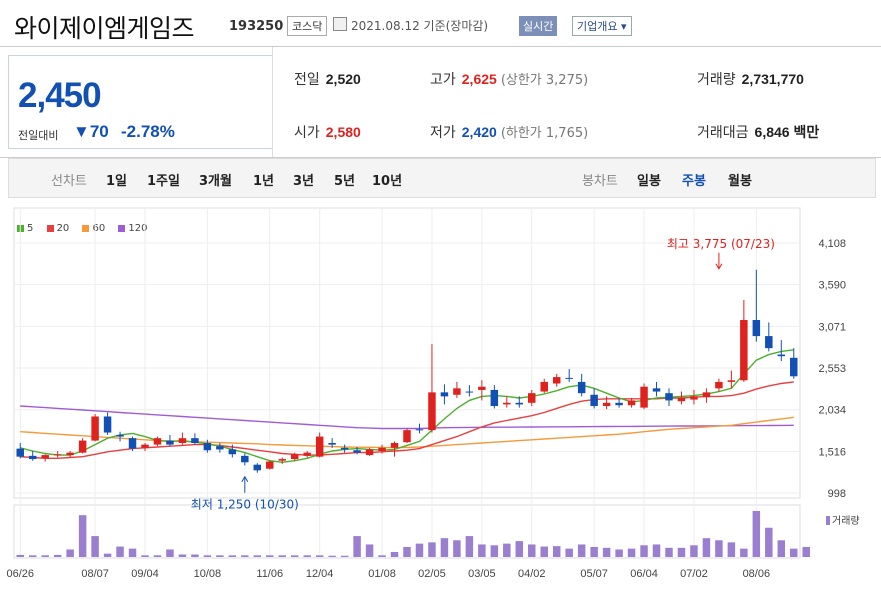  What do you see at coordinates (208, 574) in the screenshot?
I see `x-tick-label: 10/08` at bounding box center [208, 574].